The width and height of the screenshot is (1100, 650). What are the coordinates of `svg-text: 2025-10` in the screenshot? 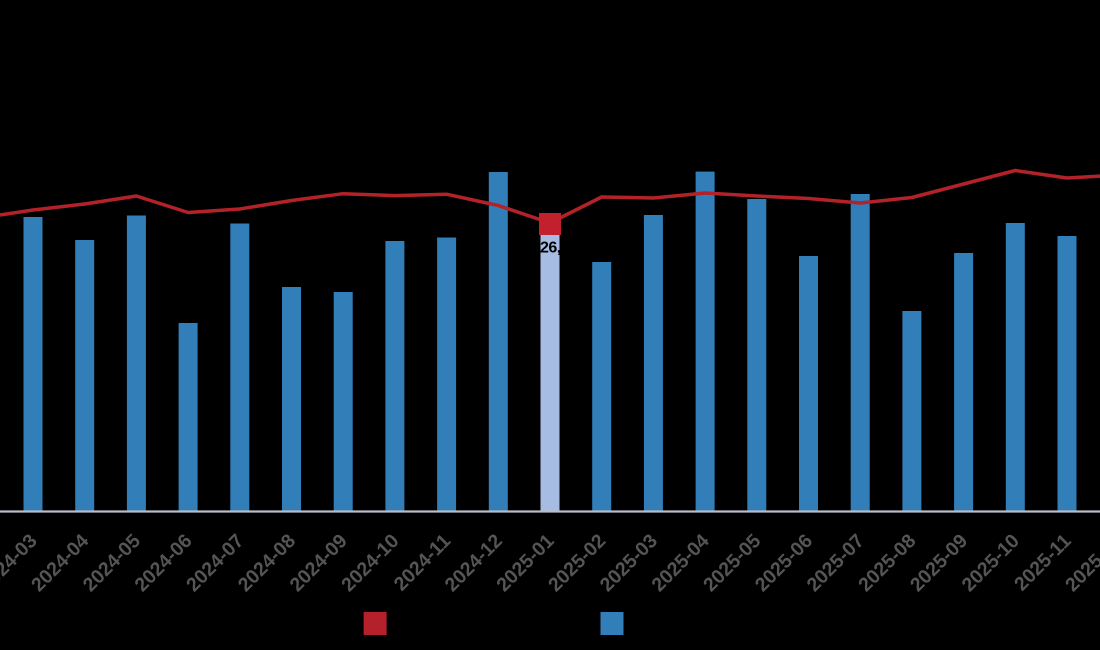 It's located at (991, 563).